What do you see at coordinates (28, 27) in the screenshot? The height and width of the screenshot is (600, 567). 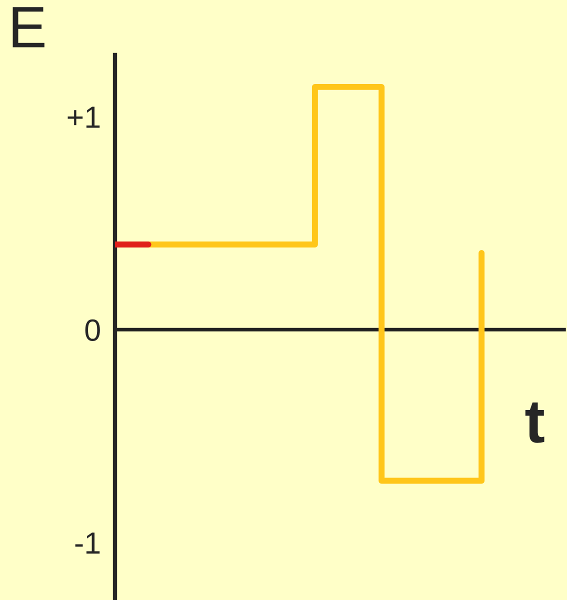 I see `y-axis-title: E` at bounding box center [28, 27].